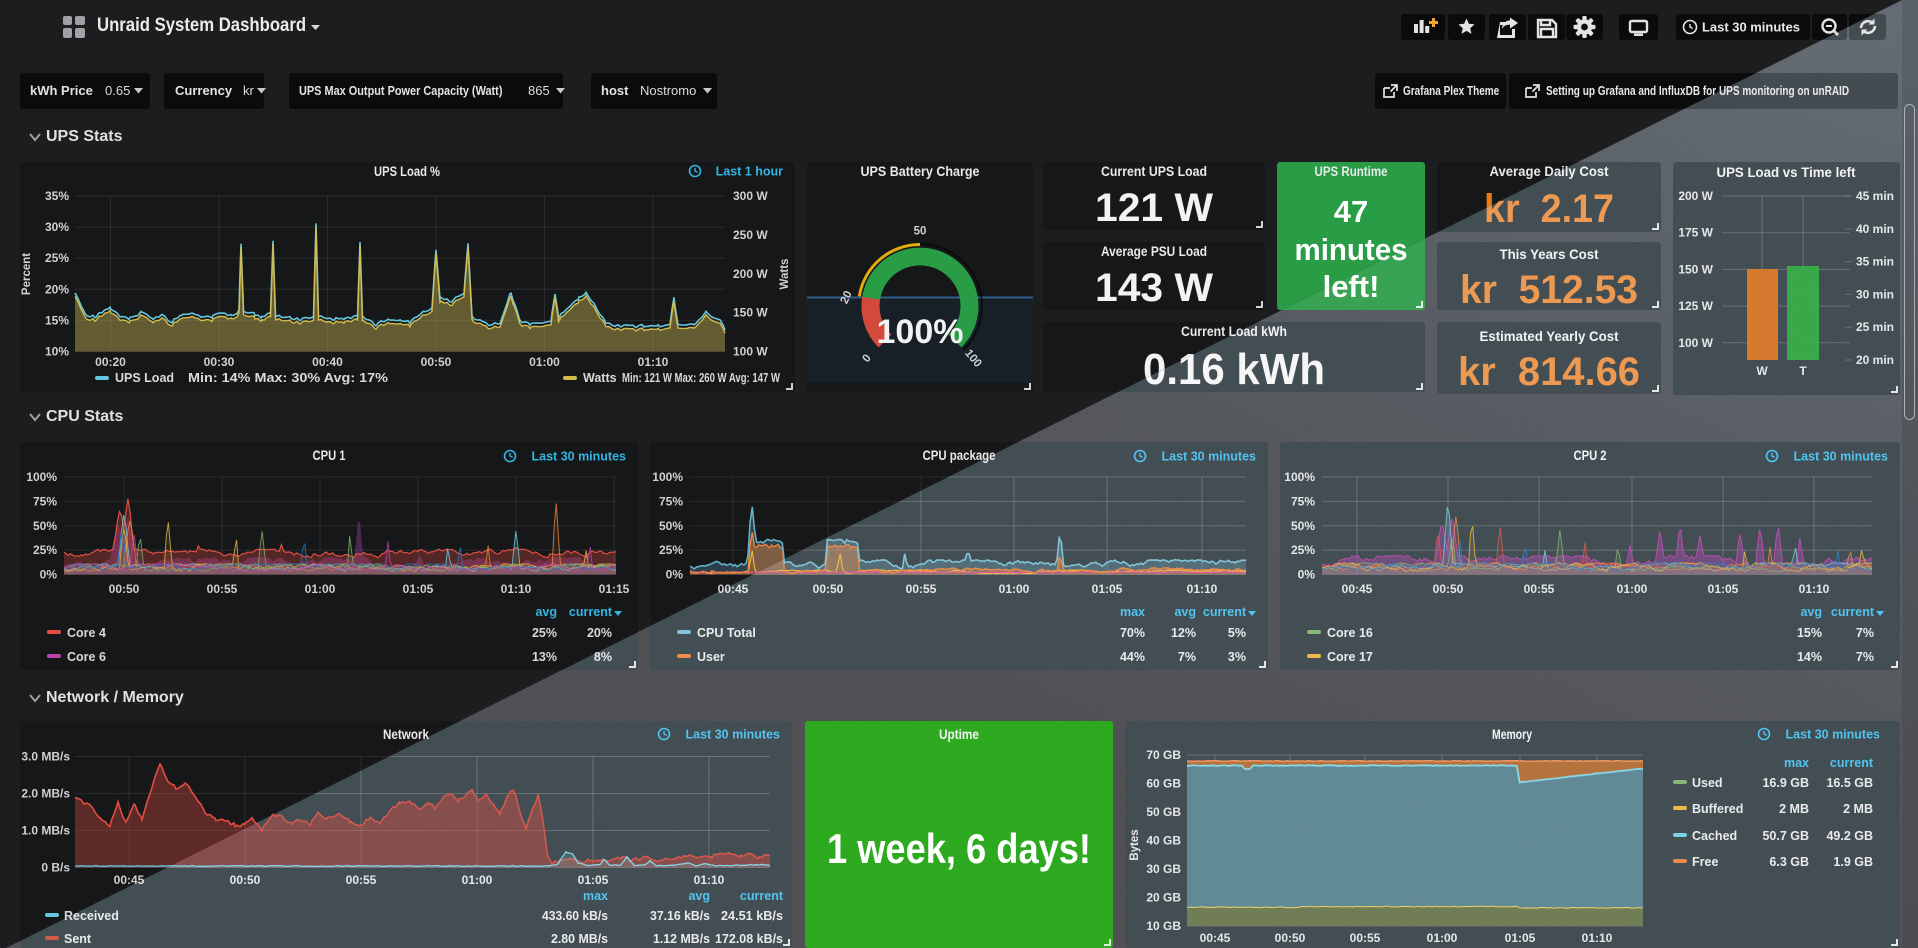  Describe the element at coordinates (1875, 229) in the screenshot. I see `svg-text: 40 min` at that location.